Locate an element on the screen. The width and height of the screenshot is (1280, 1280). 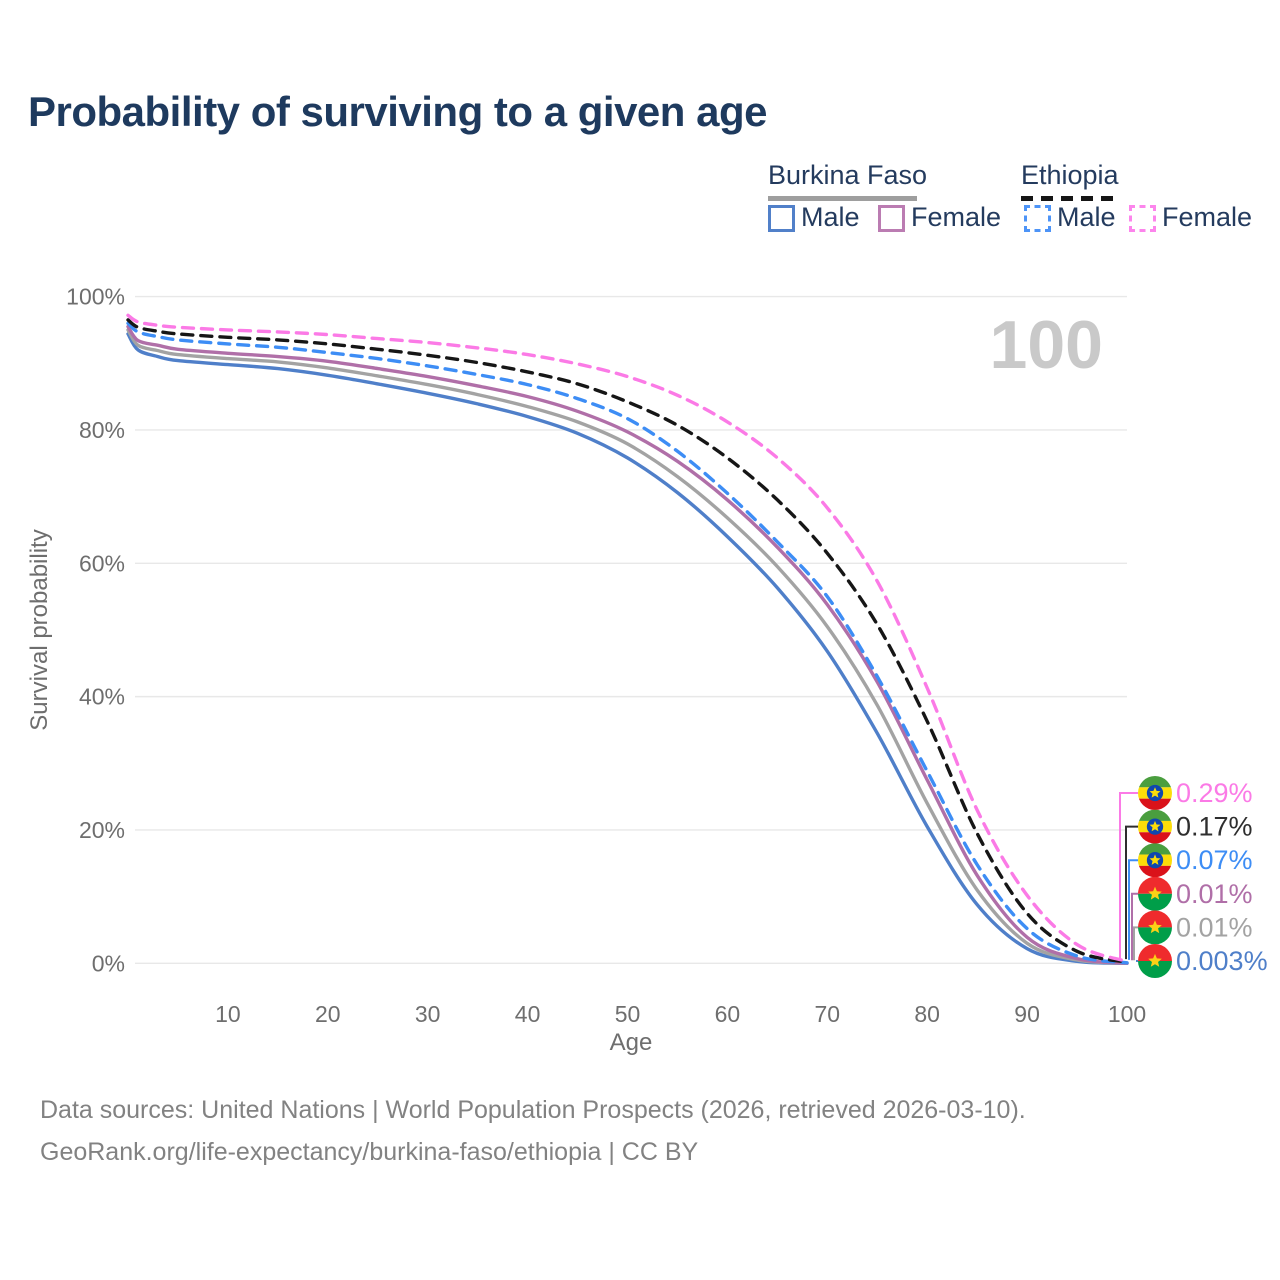
end-label-et-male: 0.07% is located at coordinates (1190, 901).